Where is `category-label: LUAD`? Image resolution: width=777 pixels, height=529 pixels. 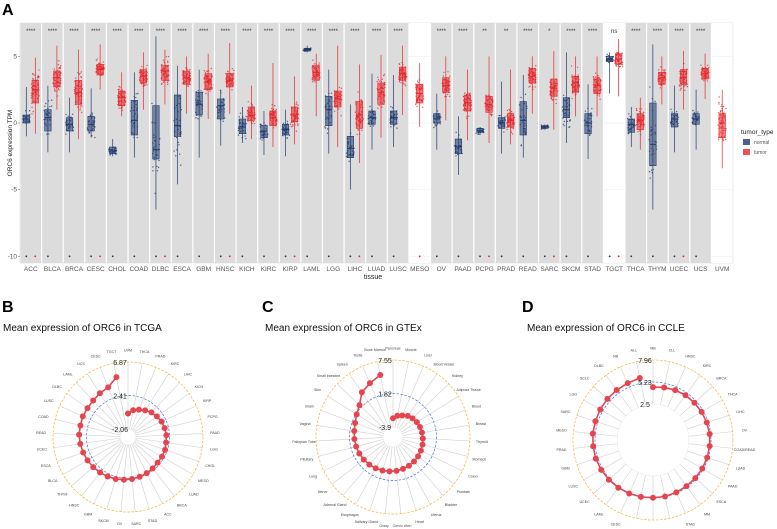
category-label: LUAD is located at coordinates (741, 469).